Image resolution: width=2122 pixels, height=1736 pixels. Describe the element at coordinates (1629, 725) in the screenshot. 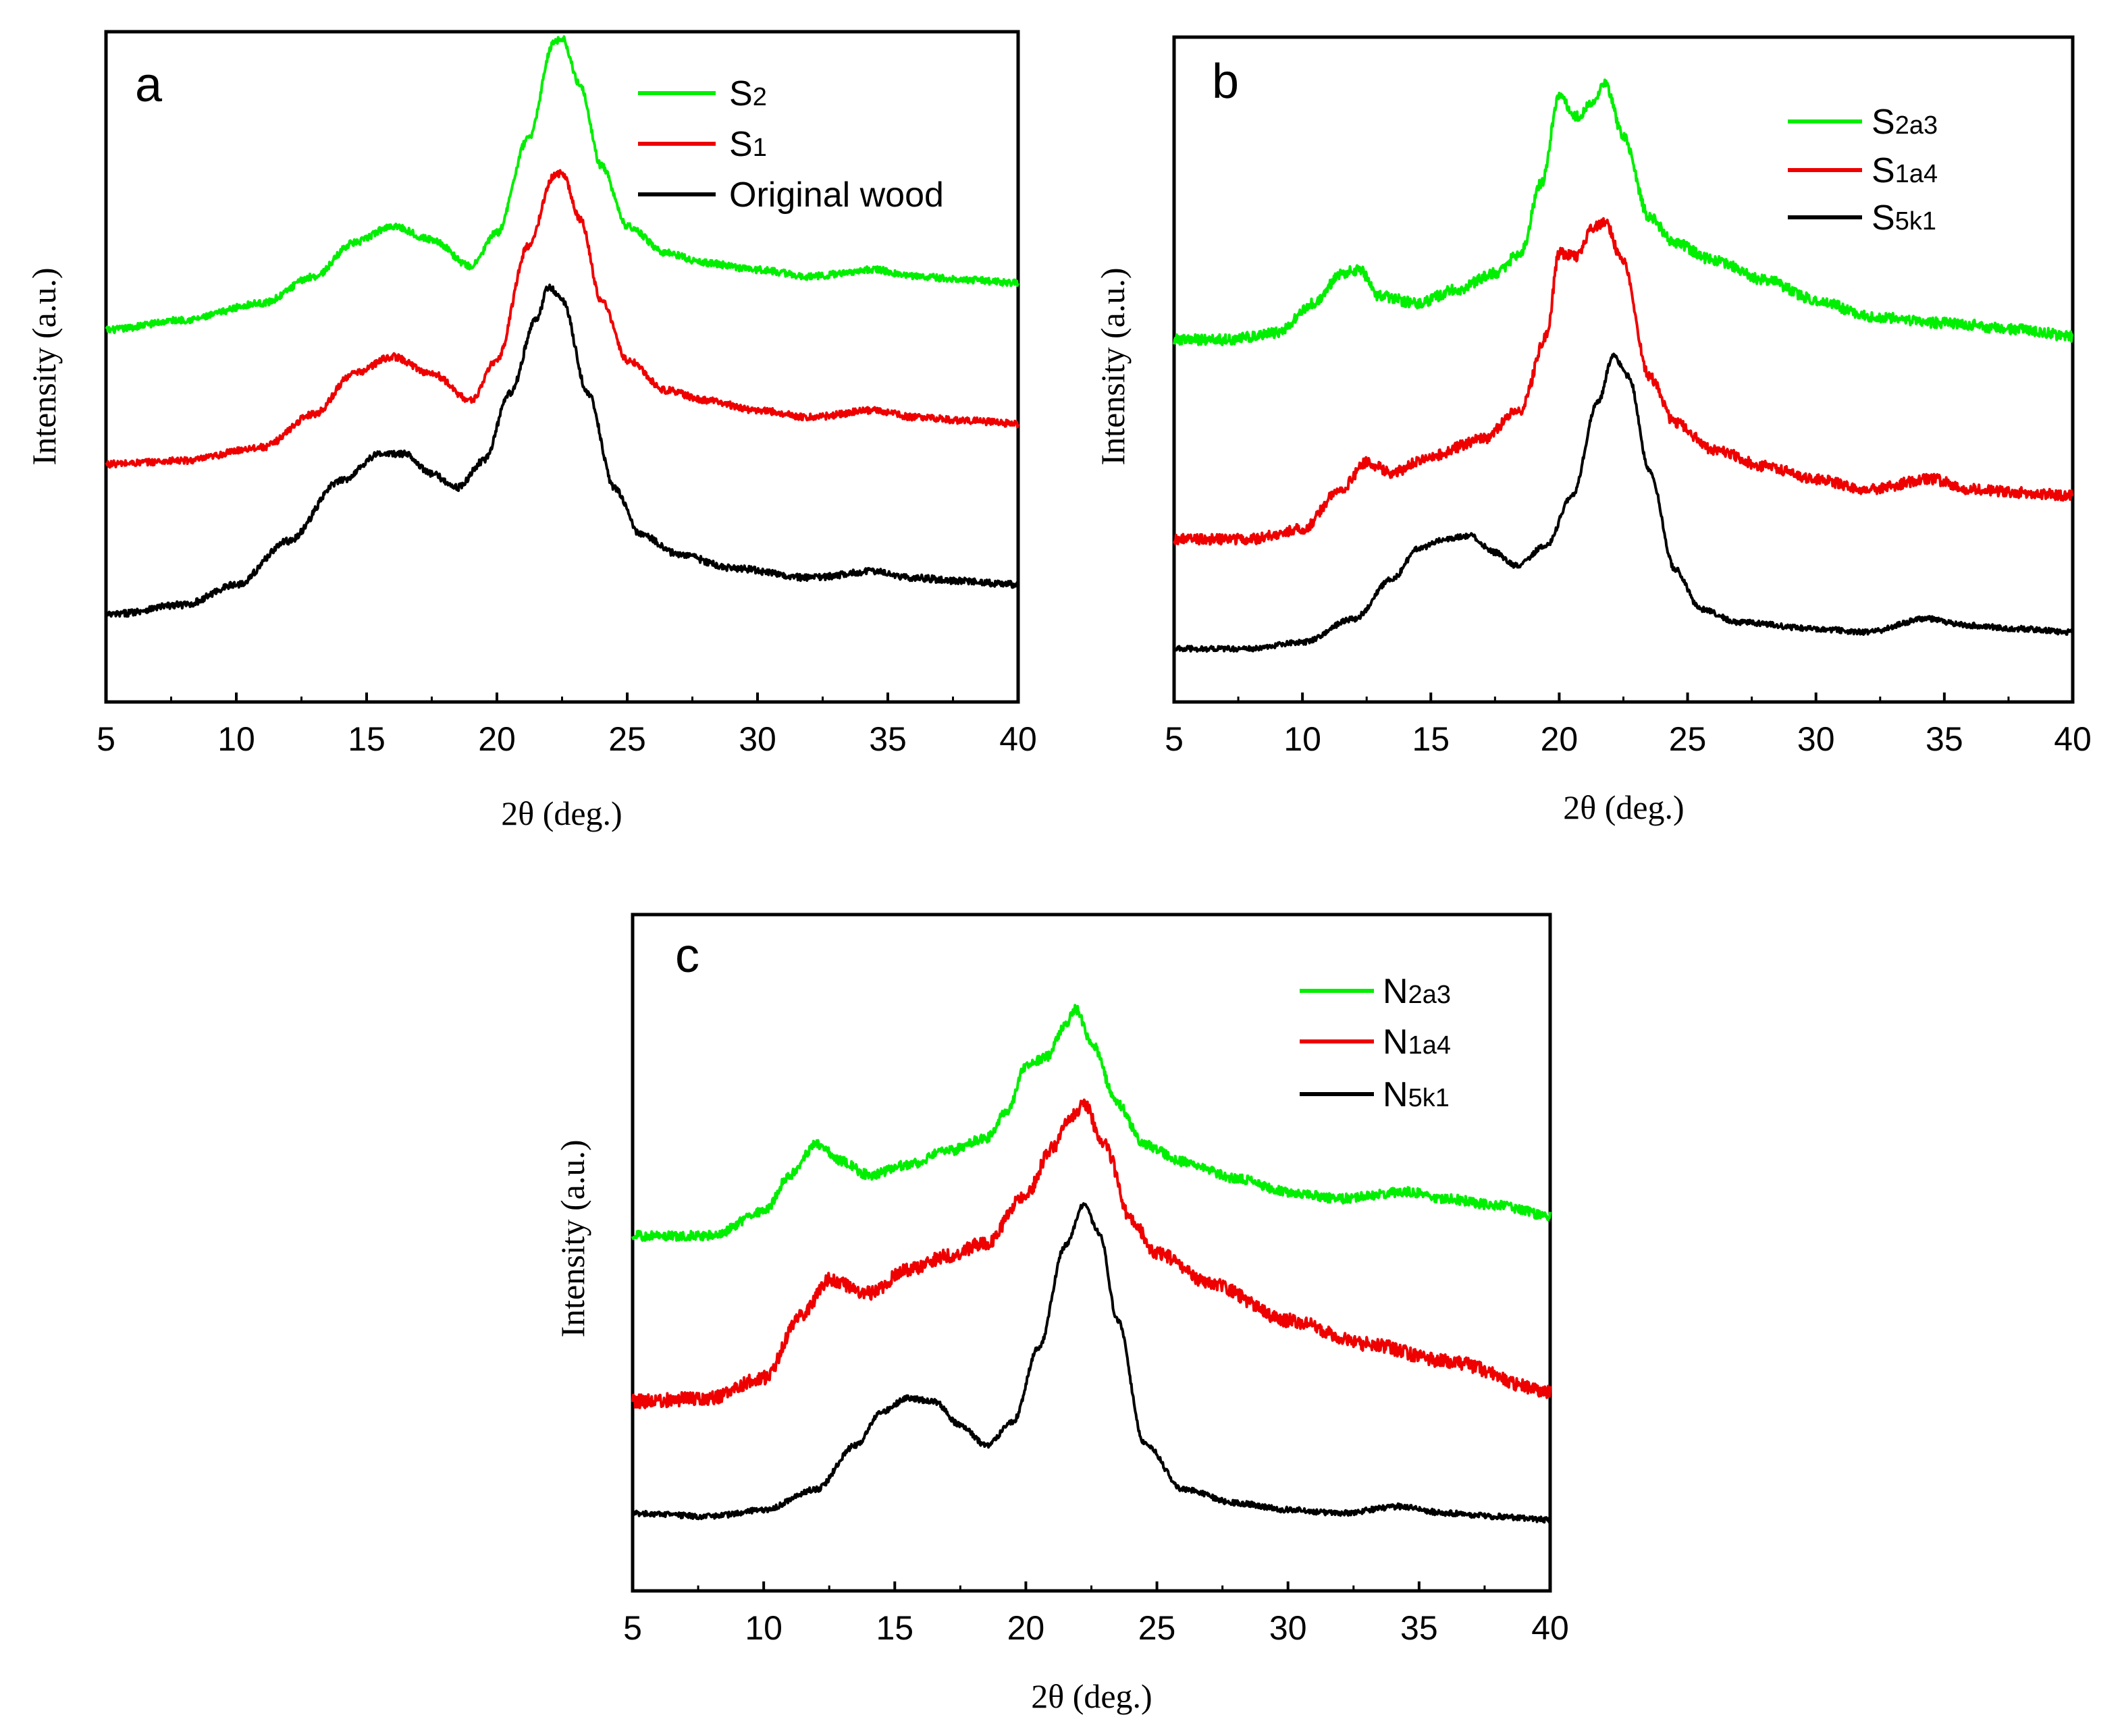

I see `panel-b-ticks-layer: 5 10 15 20 25 30 35 40` at that location.